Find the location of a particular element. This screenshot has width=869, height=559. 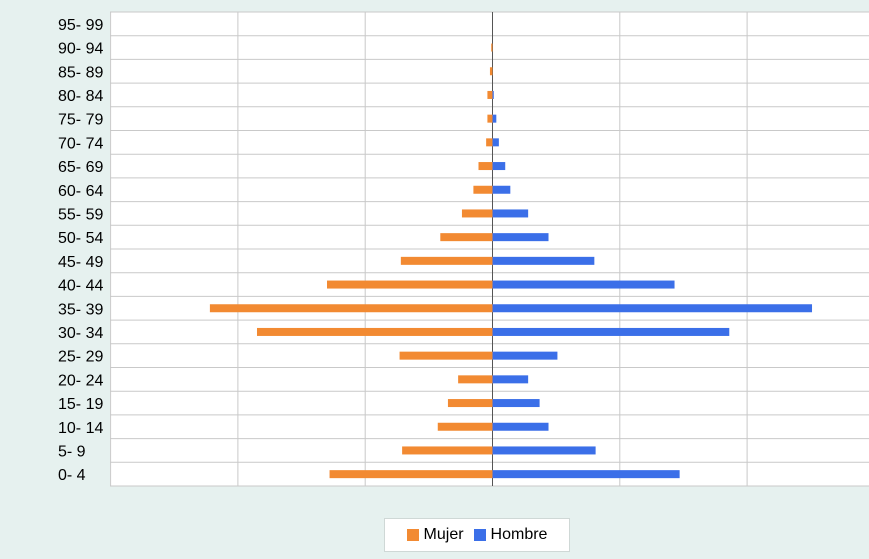

legend-item-mujer: Mujer is located at coordinates (435, 535).